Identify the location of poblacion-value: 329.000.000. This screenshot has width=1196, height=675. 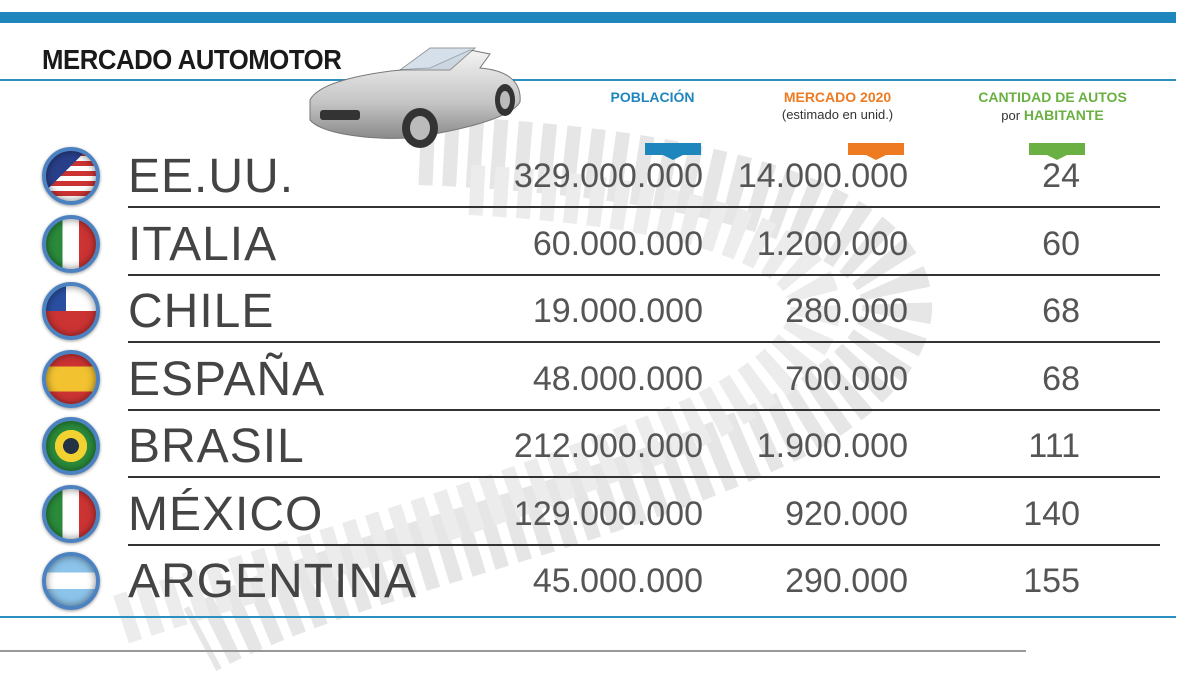
(608, 176).